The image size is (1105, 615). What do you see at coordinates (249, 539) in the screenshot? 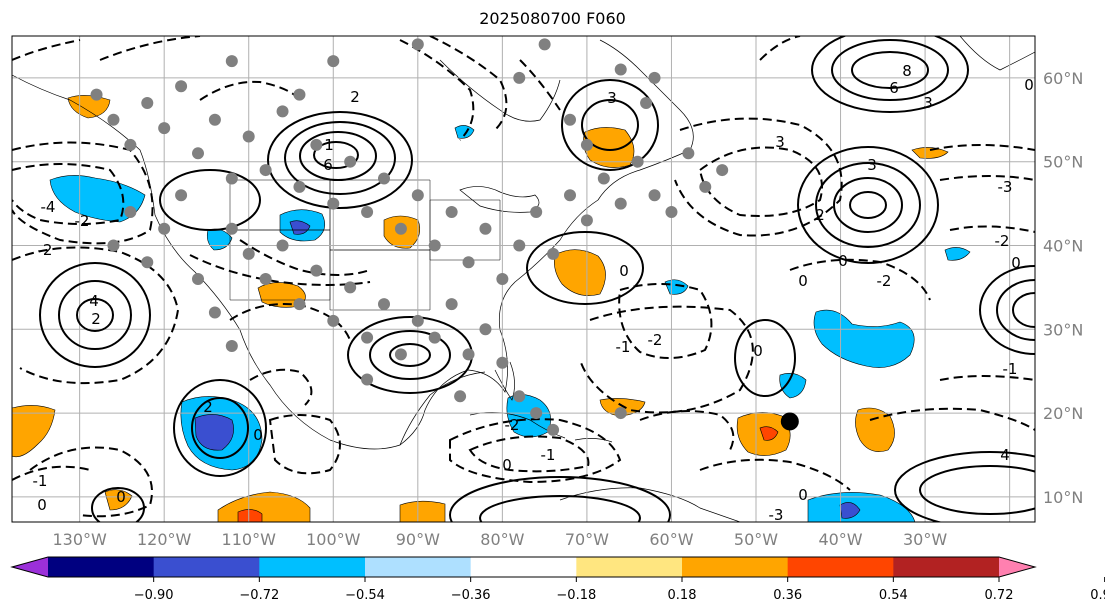
I see `longitude-label: 110°W` at bounding box center [249, 539].